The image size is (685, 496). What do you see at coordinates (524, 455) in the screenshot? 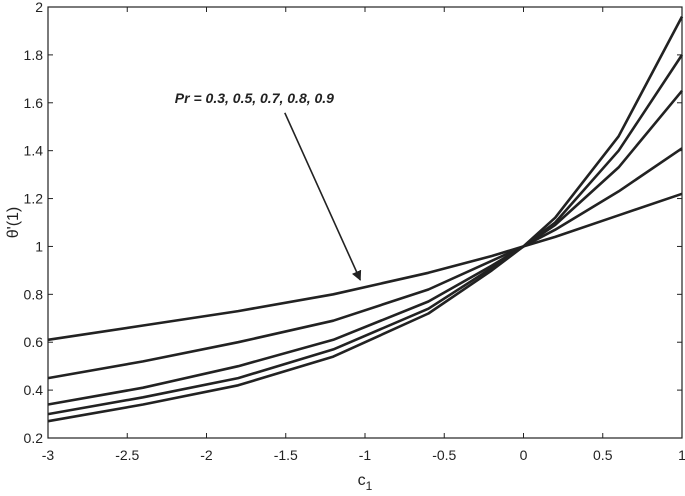
I see `x-tick-label: 0` at bounding box center [524, 455].